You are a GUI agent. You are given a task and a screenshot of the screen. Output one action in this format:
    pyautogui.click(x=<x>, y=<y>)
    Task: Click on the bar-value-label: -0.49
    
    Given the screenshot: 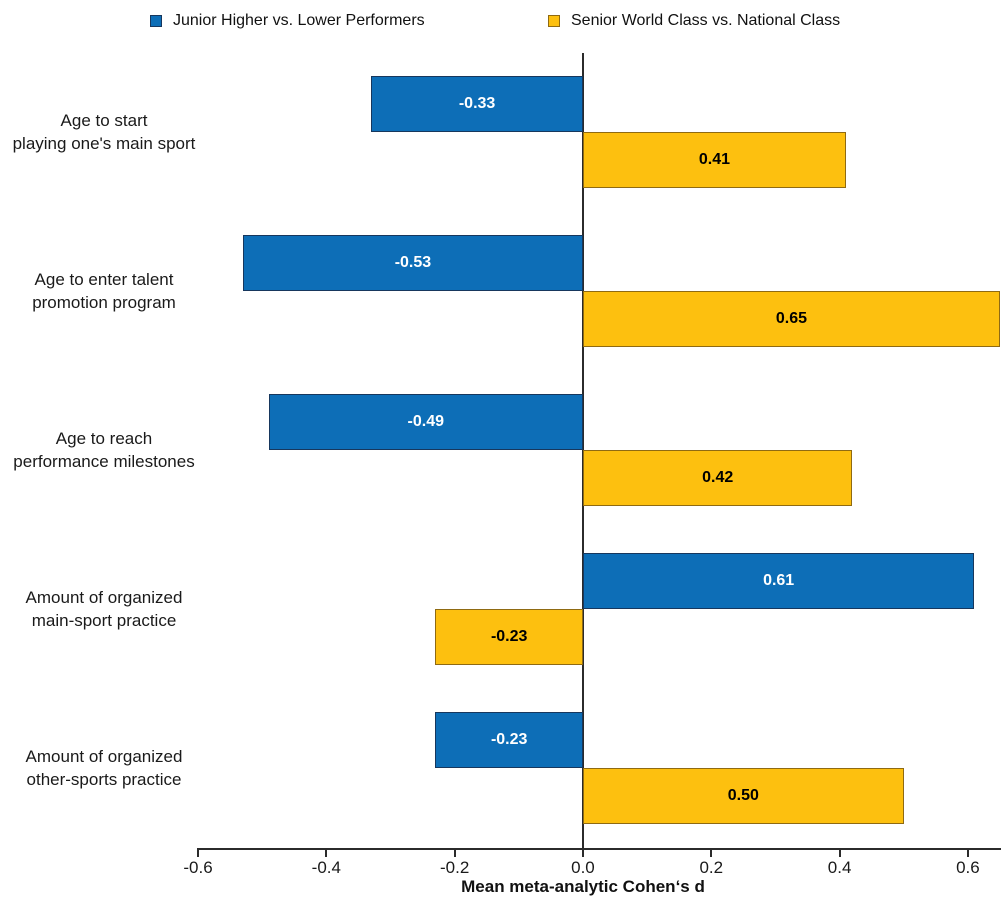 What is the action you would take?
    pyautogui.click(x=425, y=421)
    